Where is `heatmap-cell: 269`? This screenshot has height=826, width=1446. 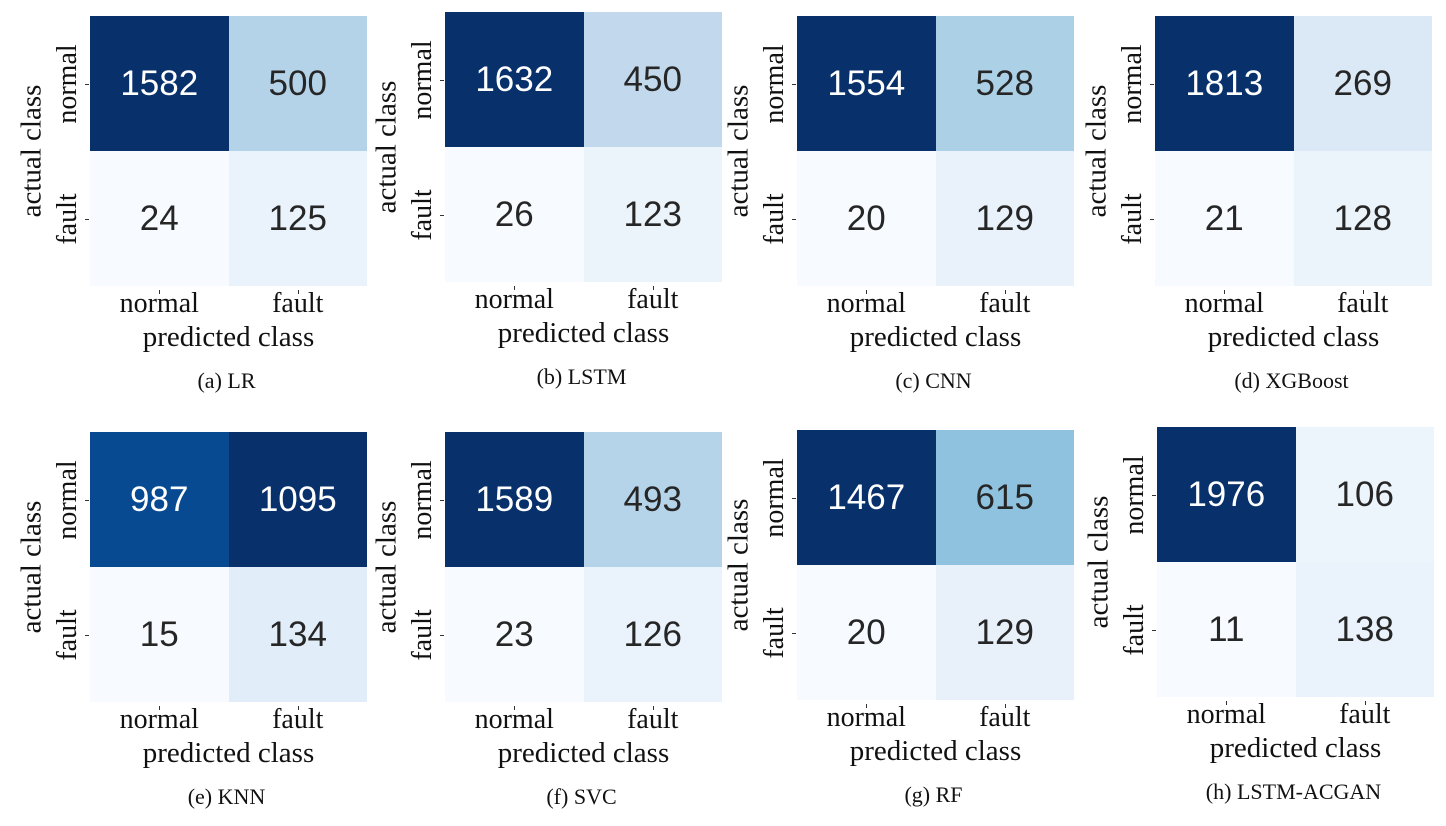 heatmap-cell: 269 is located at coordinates (1362, 83).